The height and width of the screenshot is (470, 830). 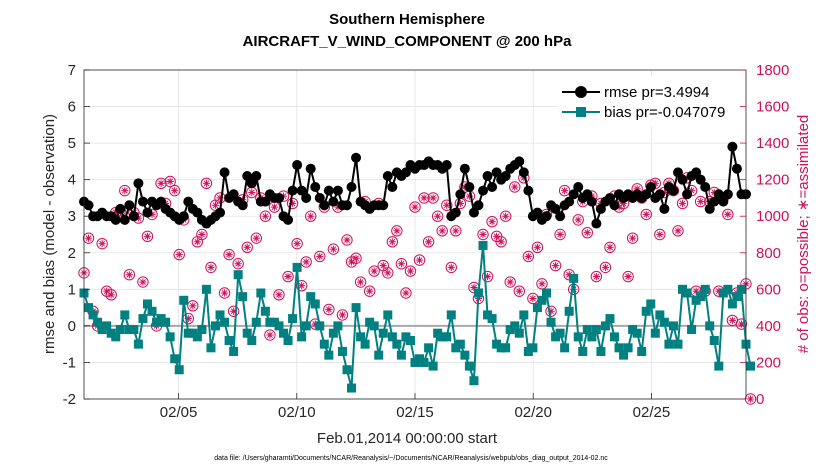 What do you see at coordinates (648, 101) in the screenshot?
I see `legend-box` at bounding box center [648, 101].